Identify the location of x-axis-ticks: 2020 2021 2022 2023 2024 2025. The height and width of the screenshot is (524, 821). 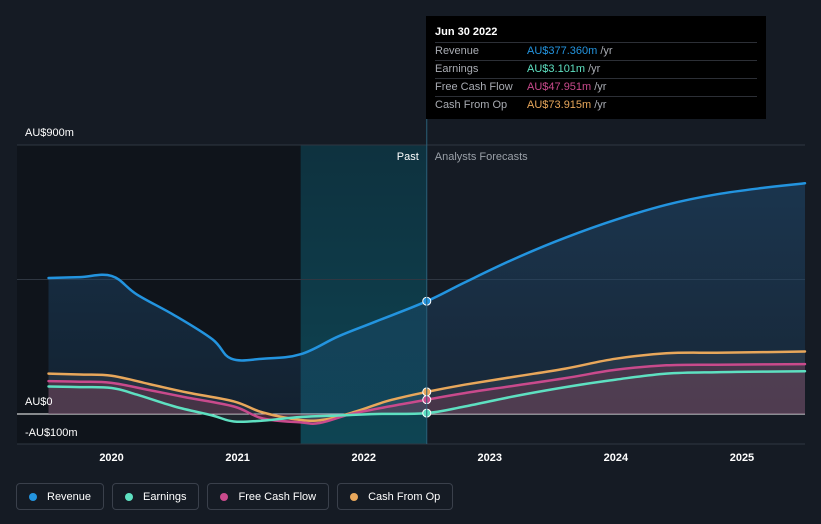
(426, 458).